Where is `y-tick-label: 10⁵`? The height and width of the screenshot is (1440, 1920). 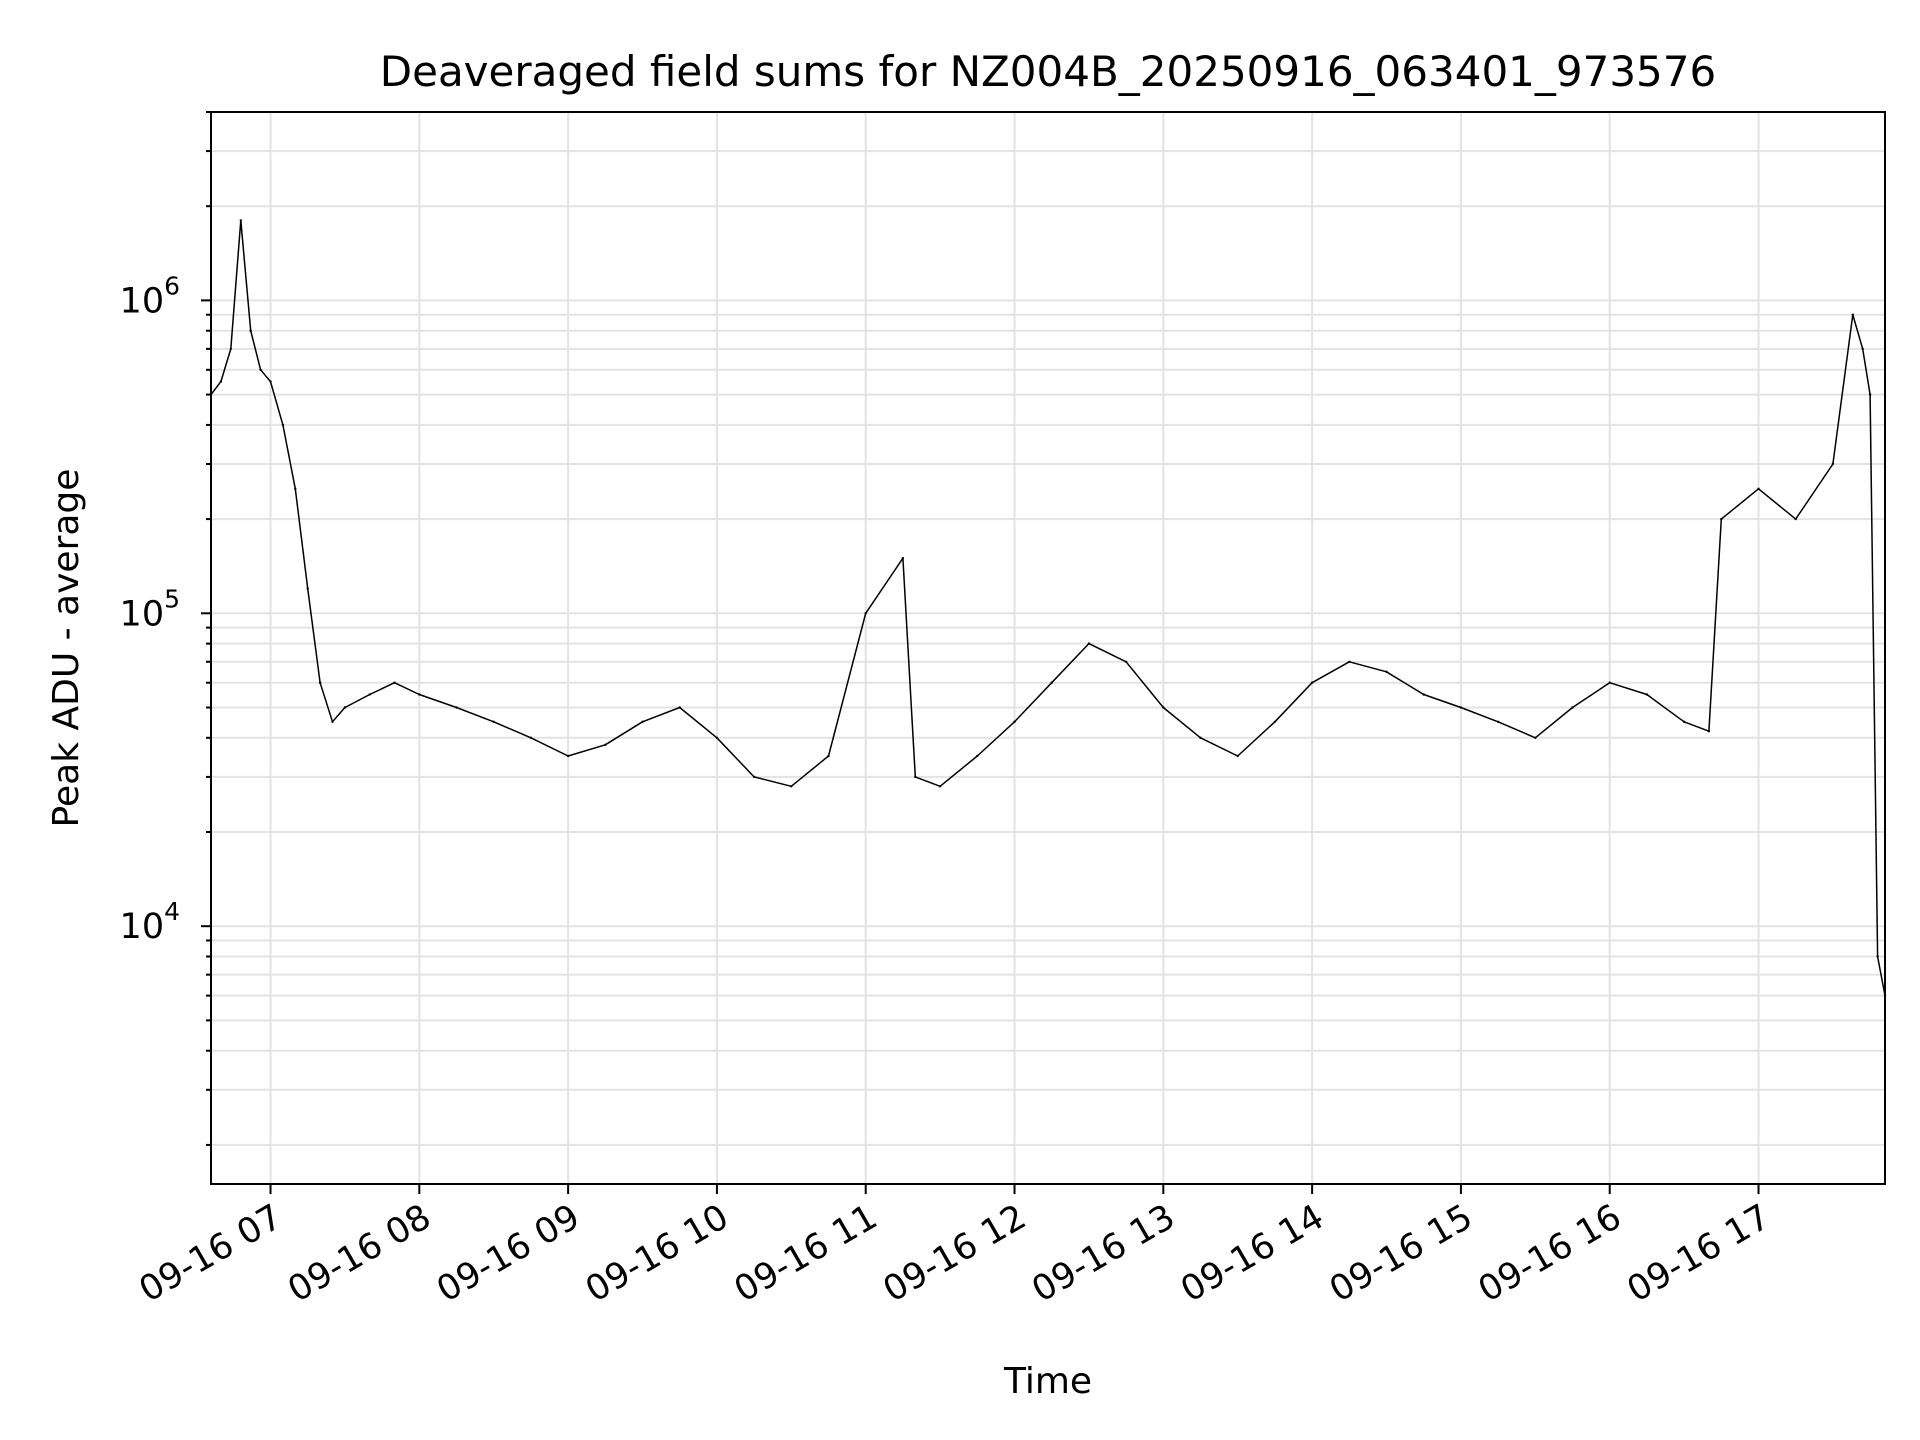
y-tick-label: 10⁵ is located at coordinates (150, 609).